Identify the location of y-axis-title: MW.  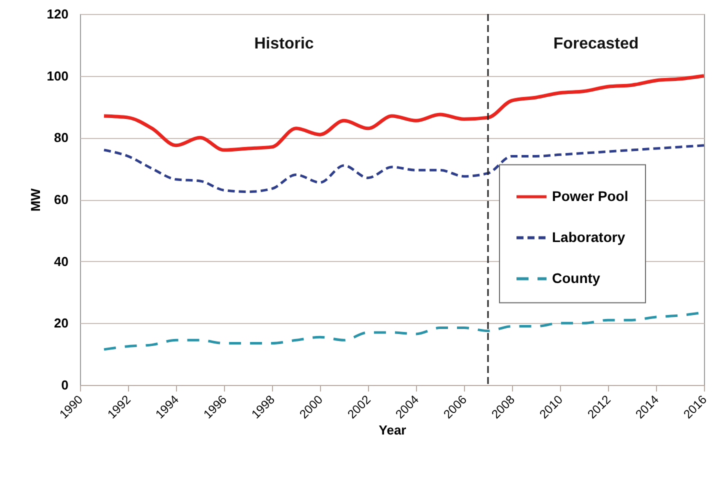
(35, 200).